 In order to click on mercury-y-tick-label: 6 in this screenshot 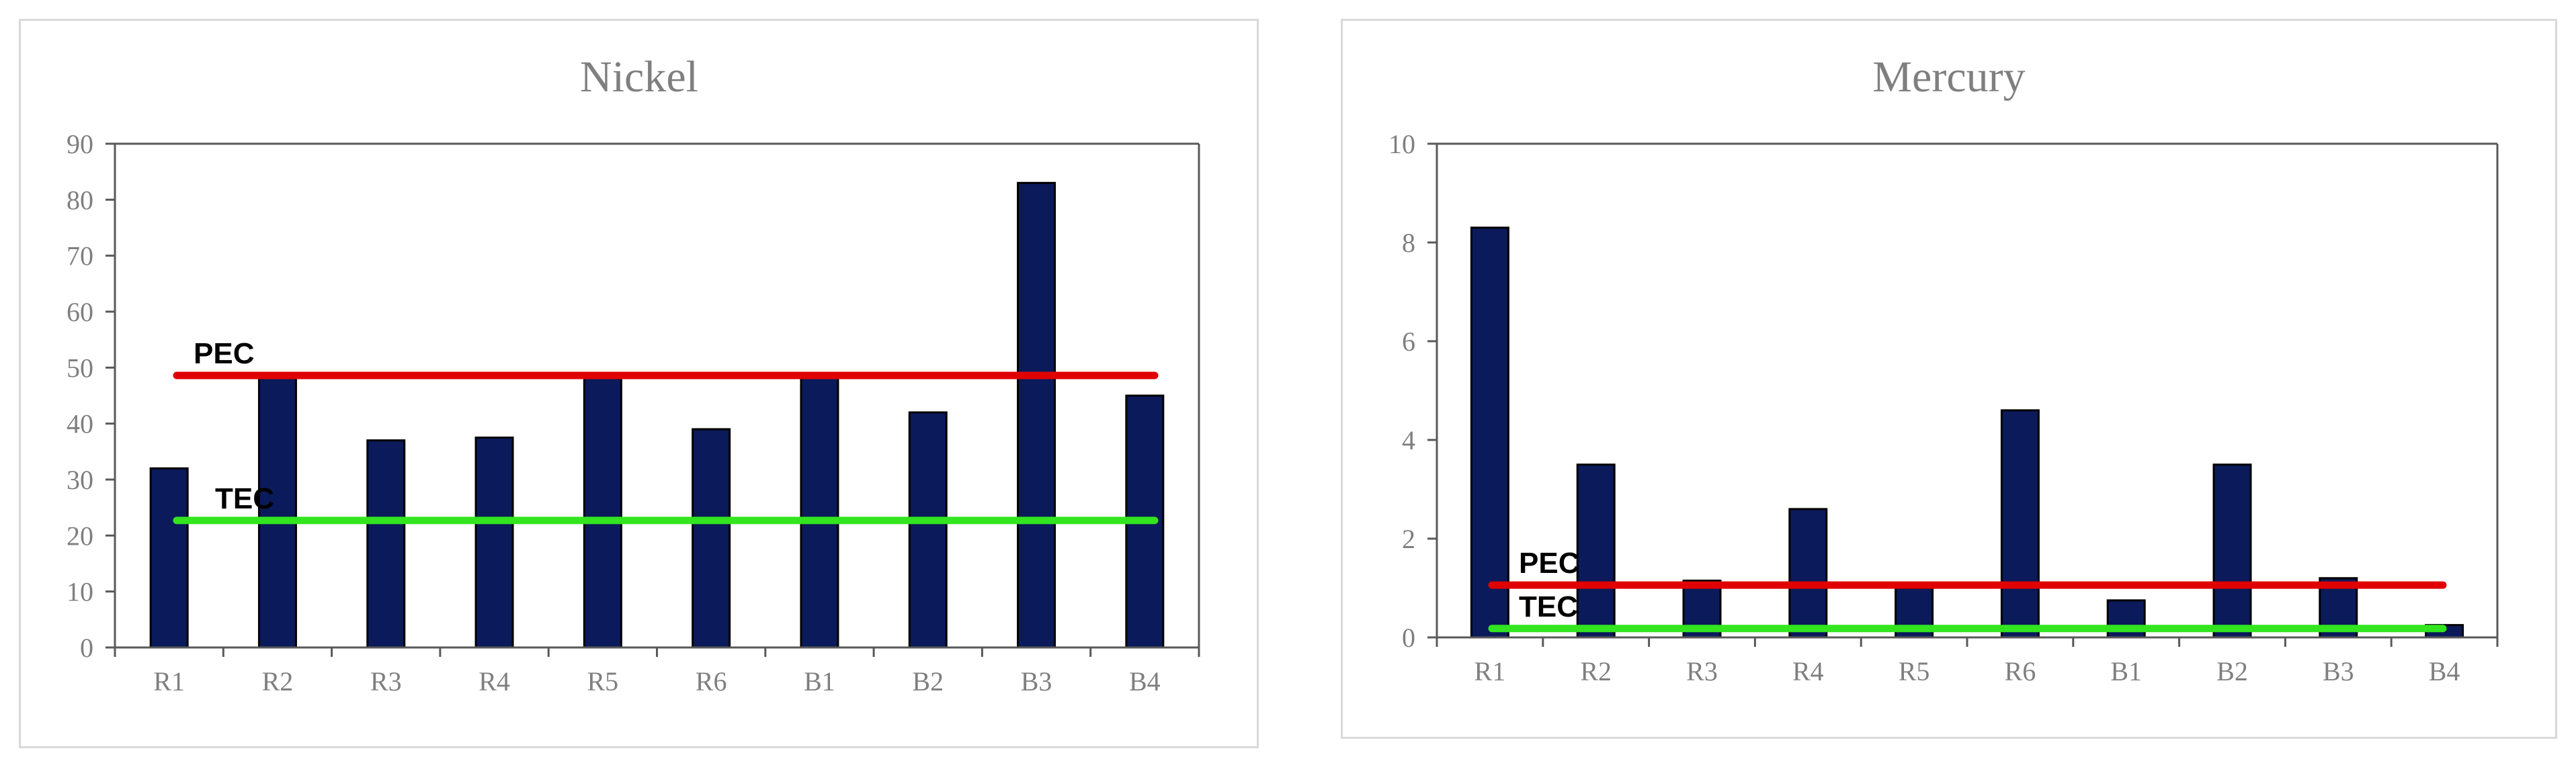, I will do `click(1408, 341)`.